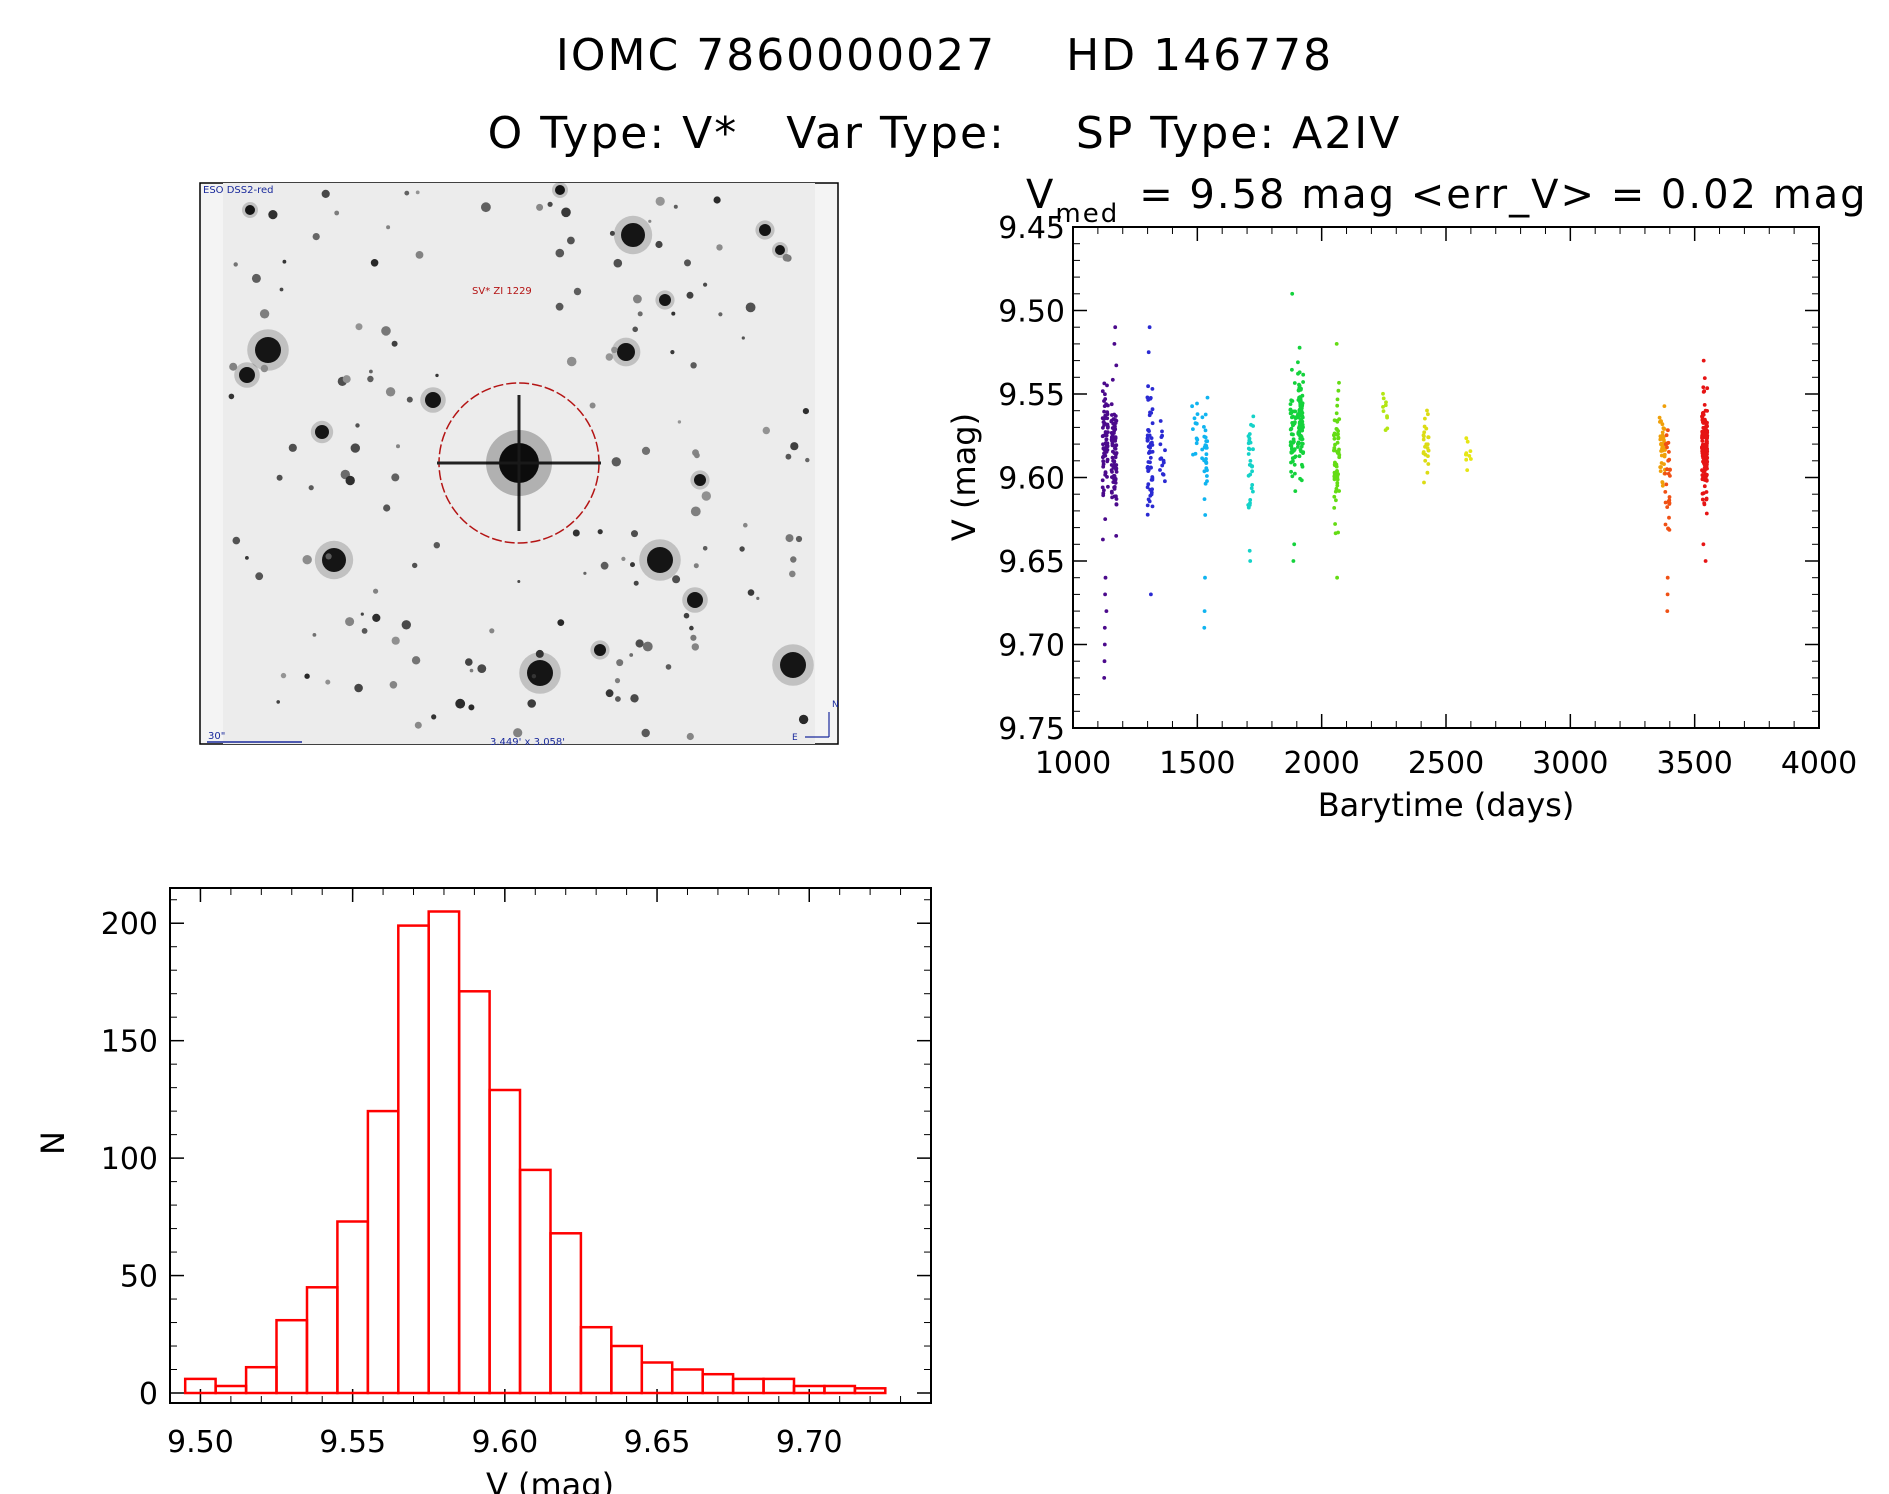 The image size is (1889, 1494). Describe the element at coordinates (964, 477) in the screenshot. I see `light-curve-ylabel: V (mag)` at that location.